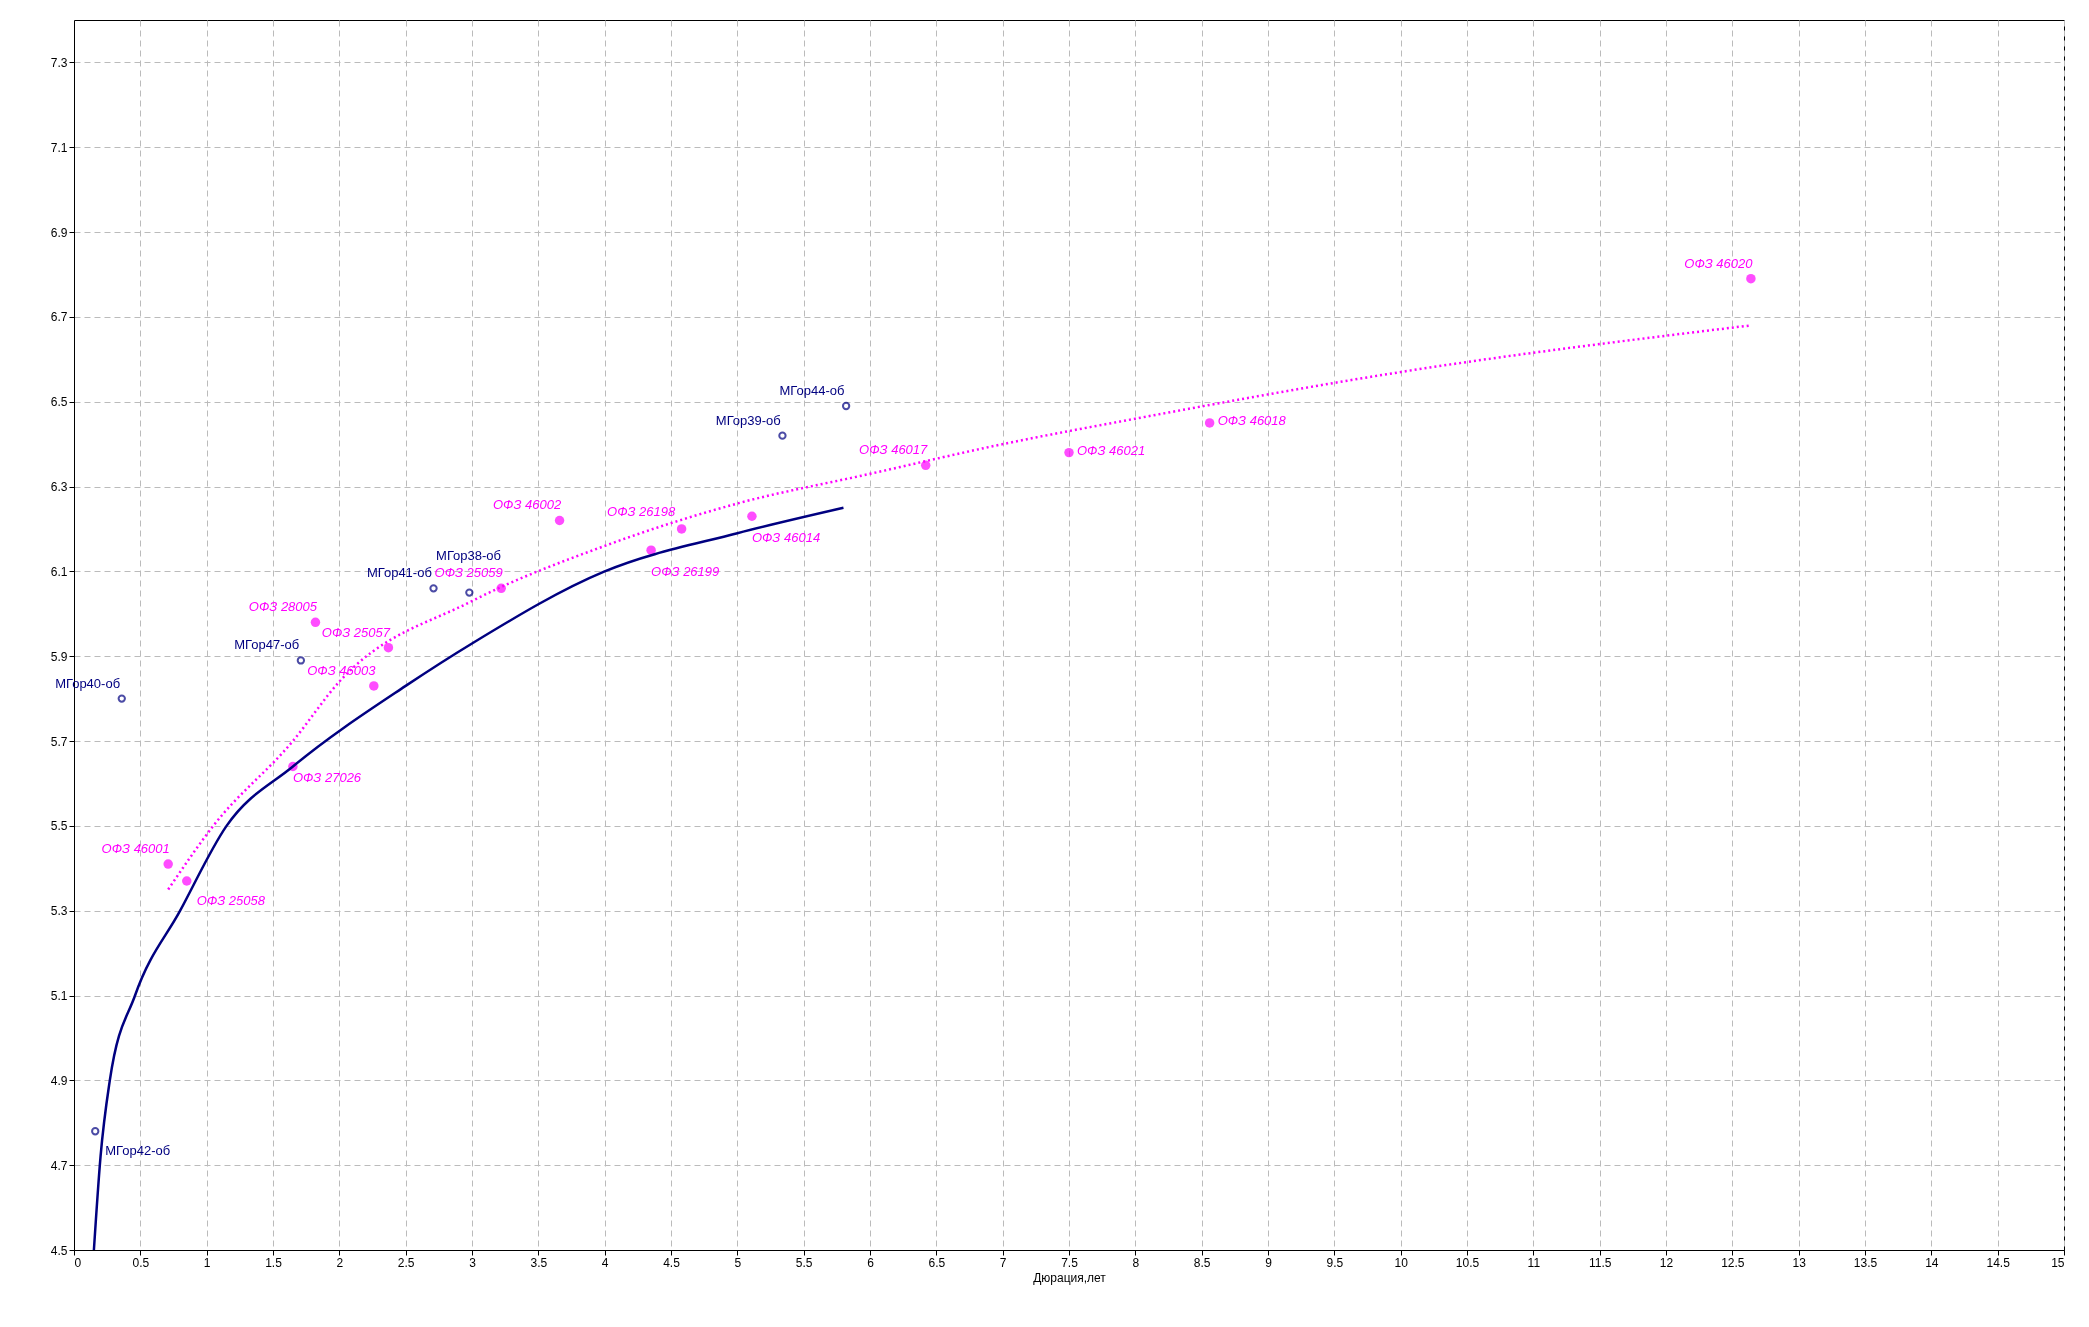  Describe the element at coordinates (59, 487) in the screenshot. I see `y-tick-label: 6.3` at that location.